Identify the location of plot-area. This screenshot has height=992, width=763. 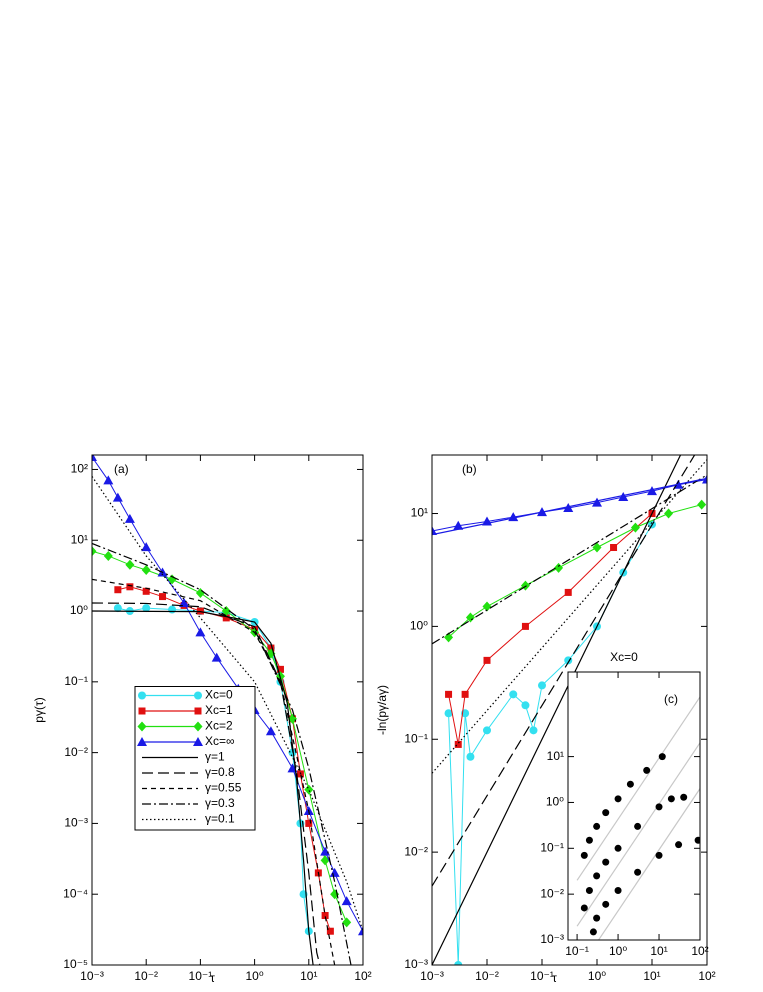
(634, 806).